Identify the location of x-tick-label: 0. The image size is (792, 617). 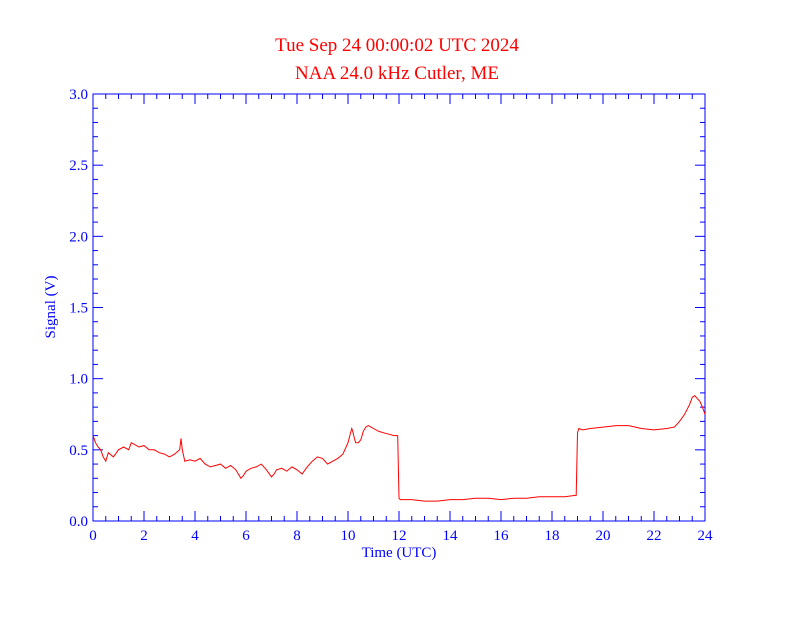
(93, 536).